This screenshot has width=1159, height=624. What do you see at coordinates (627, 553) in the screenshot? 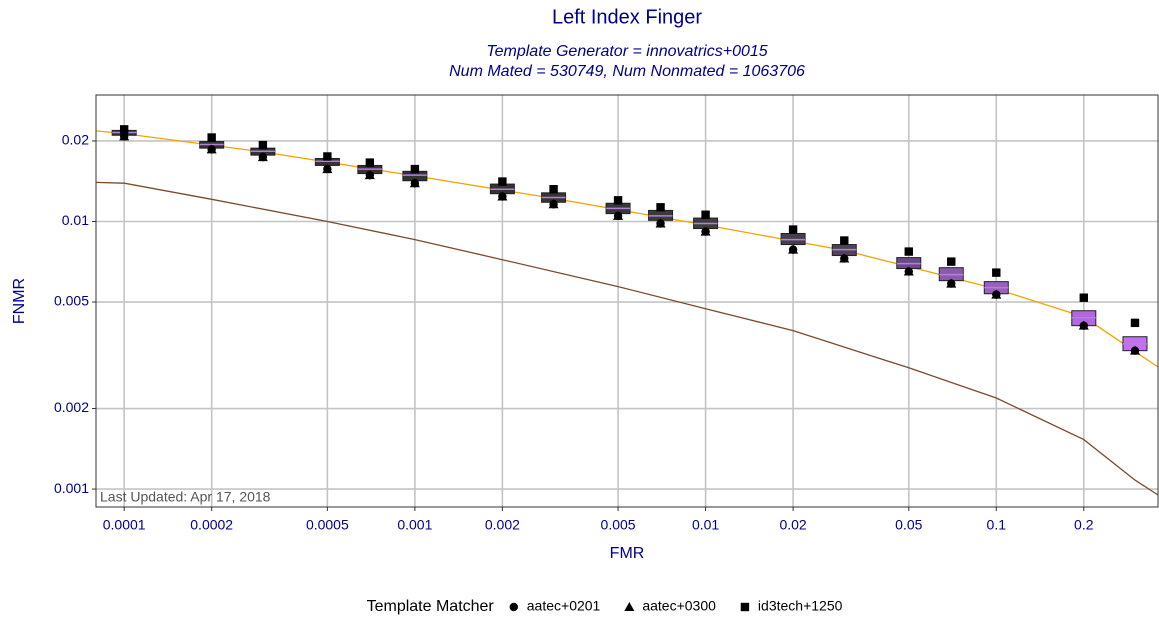
I see `x-axis-label: FMR` at bounding box center [627, 553].